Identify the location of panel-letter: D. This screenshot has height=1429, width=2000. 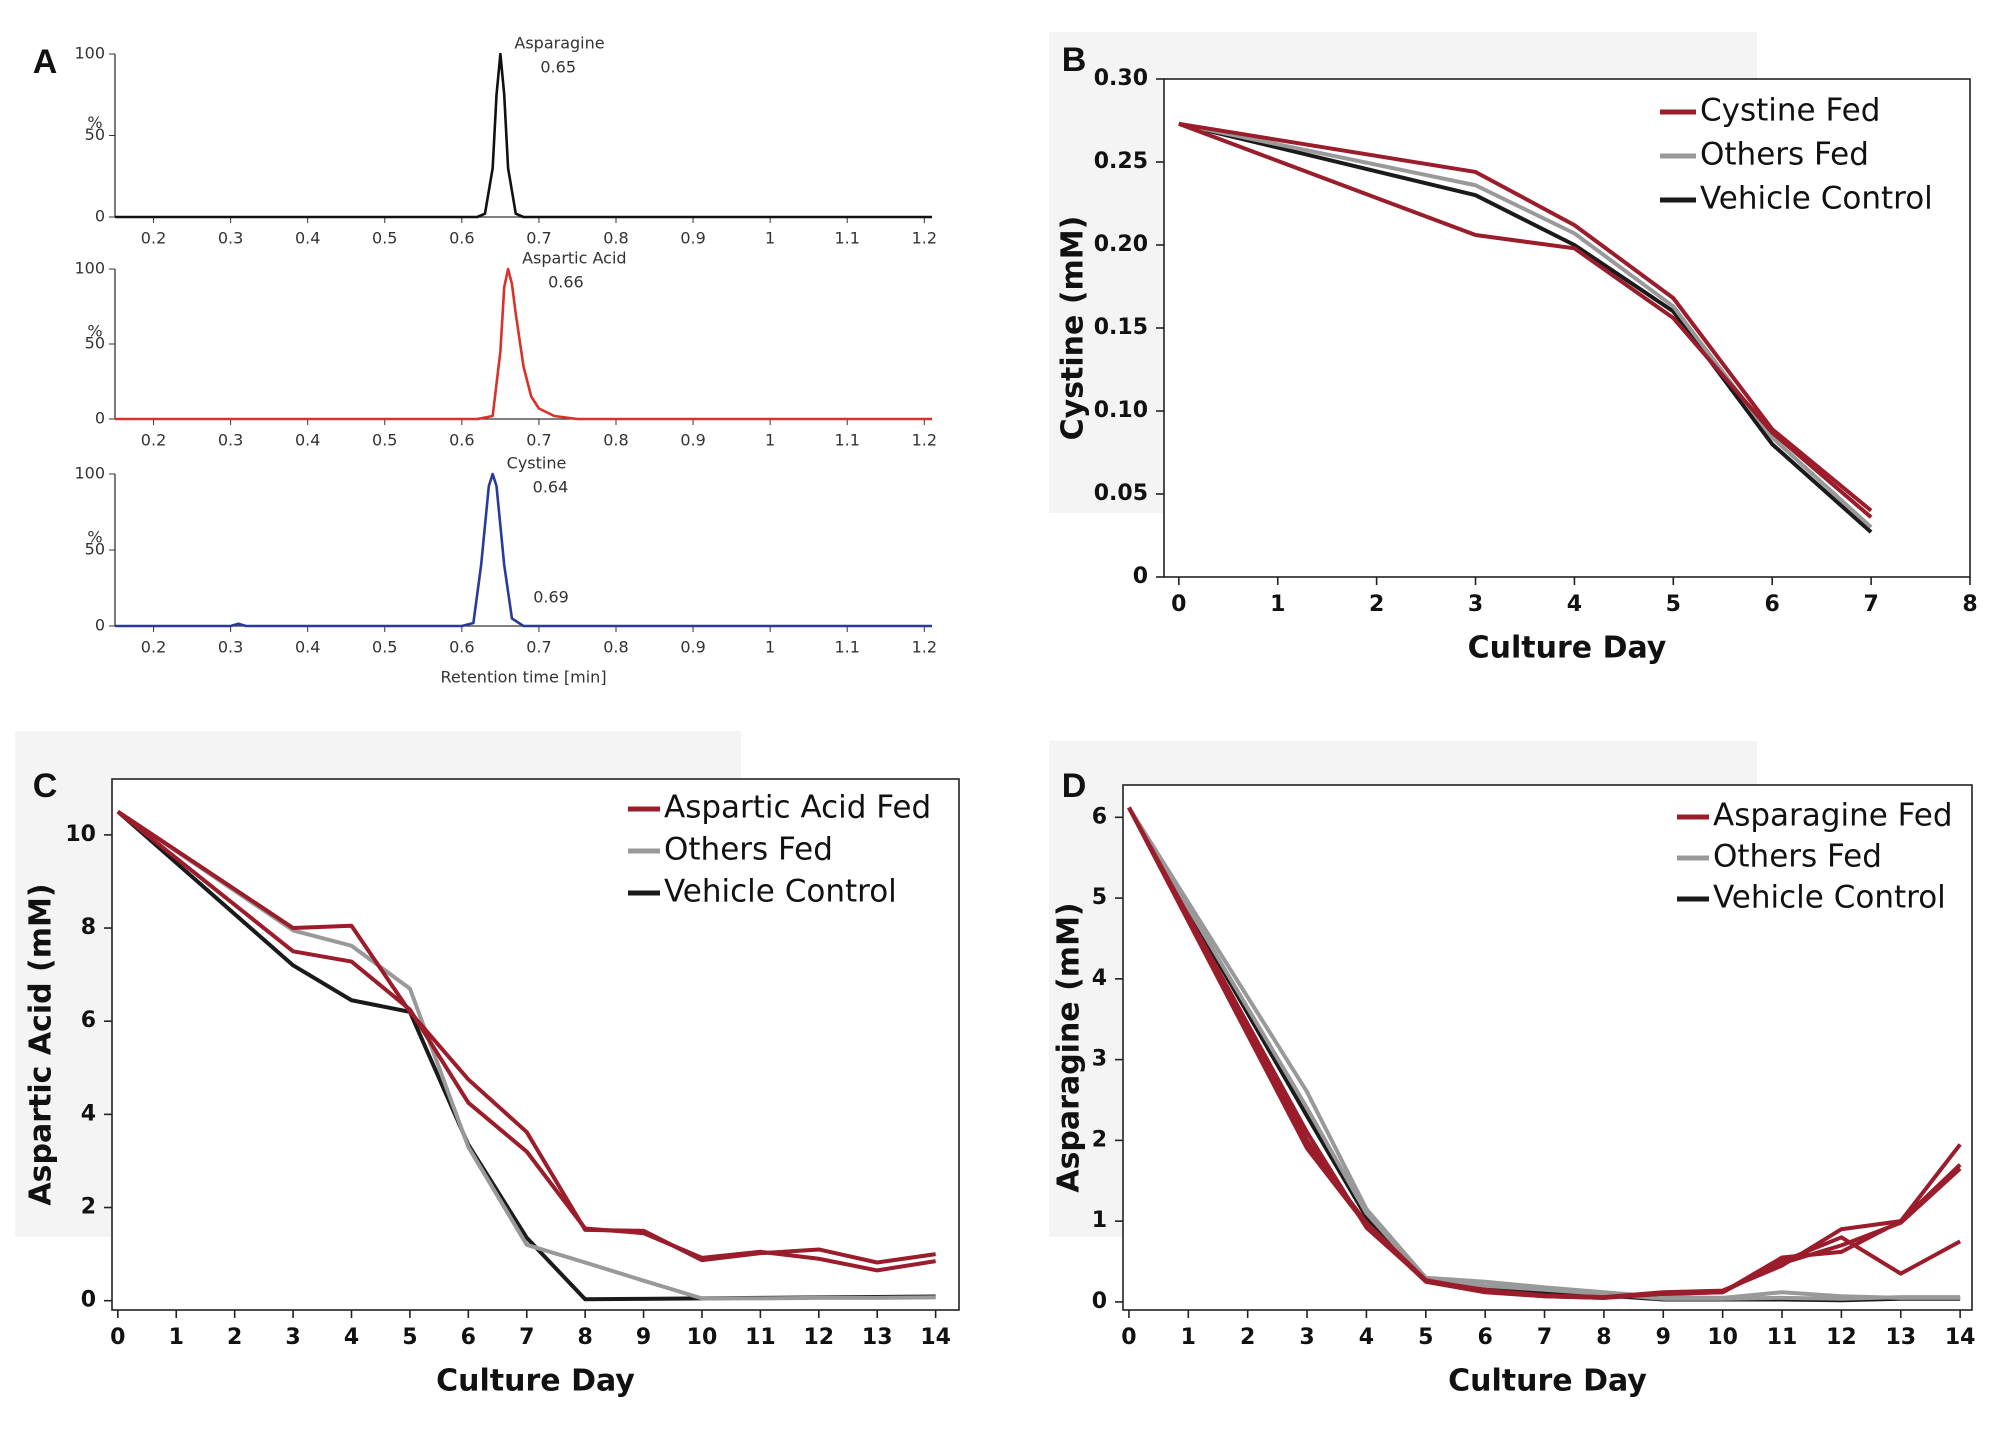
(1074, 786).